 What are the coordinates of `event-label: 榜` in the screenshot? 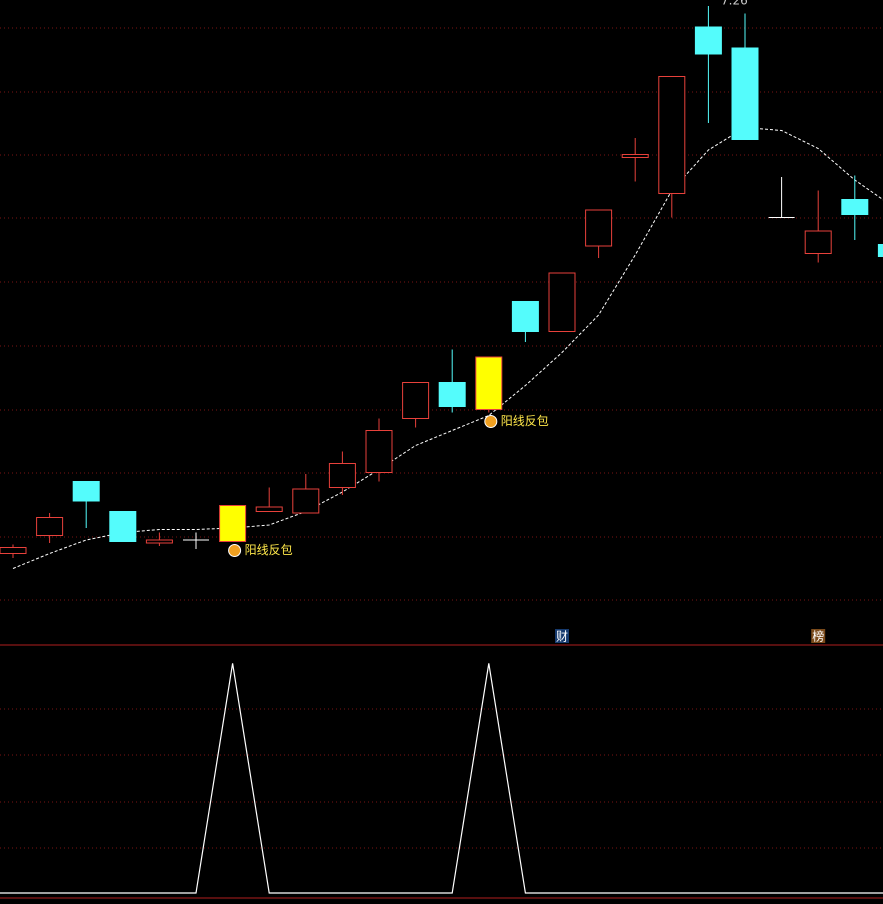 It's located at (818, 636).